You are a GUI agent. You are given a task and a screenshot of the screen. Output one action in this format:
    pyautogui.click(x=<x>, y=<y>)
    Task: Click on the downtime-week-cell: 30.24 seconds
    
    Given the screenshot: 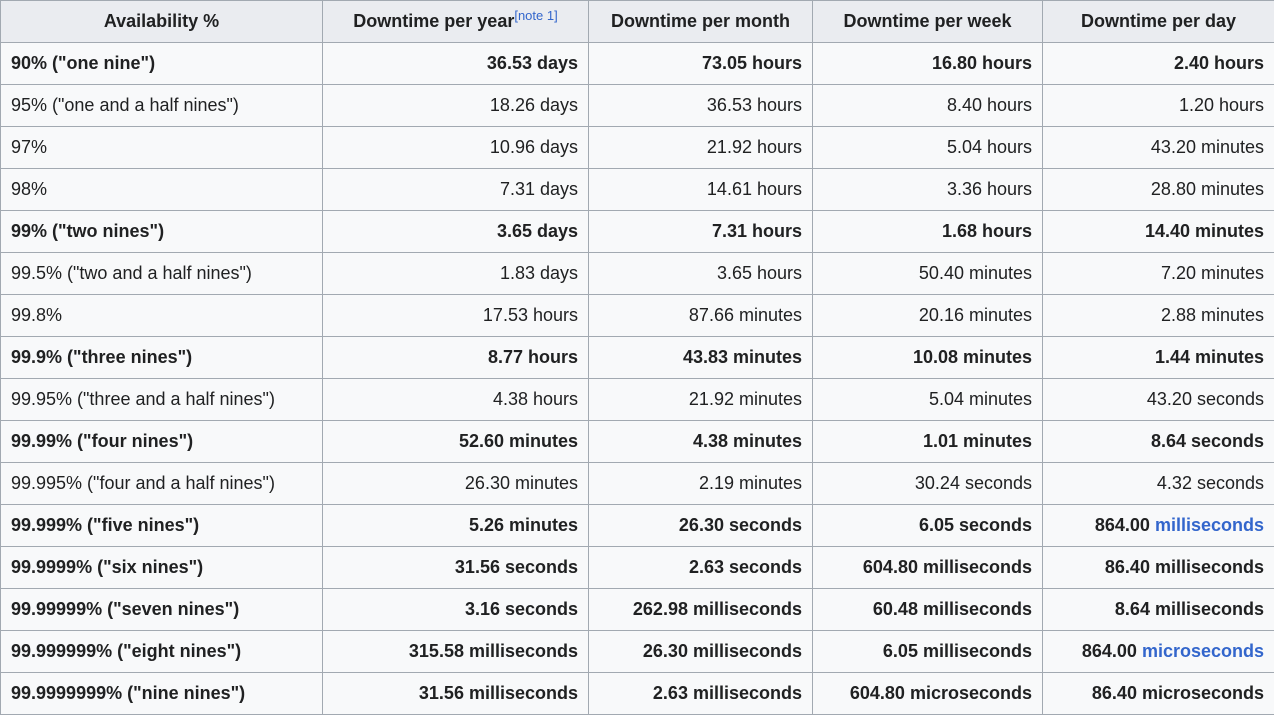 What is the action you would take?
    pyautogui.click(x=928, y=484)
    